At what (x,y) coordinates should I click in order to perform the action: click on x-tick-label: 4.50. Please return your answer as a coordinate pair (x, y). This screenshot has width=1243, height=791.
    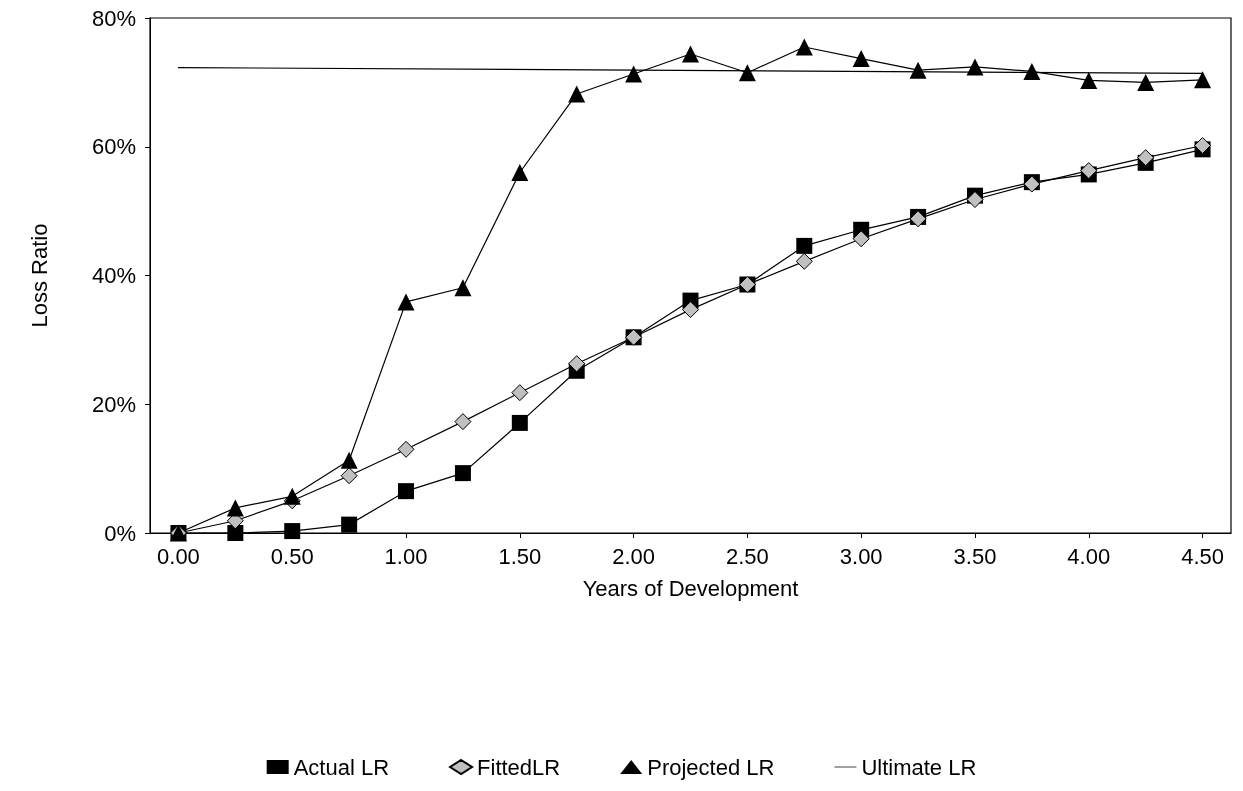
    Looking at the image, I should click on (1202, 556).